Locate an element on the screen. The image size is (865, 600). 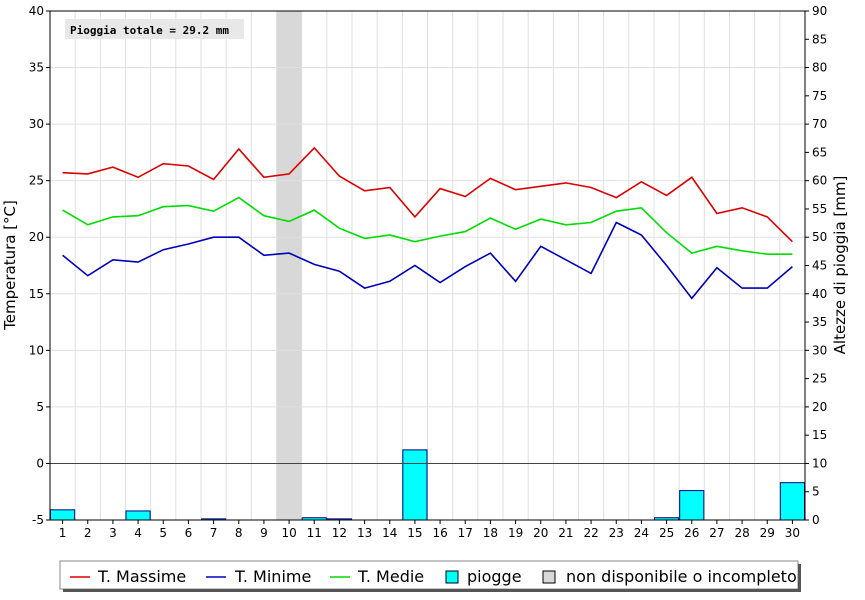
y-right-tick-label: 20 is located at coordinates (819, 407).